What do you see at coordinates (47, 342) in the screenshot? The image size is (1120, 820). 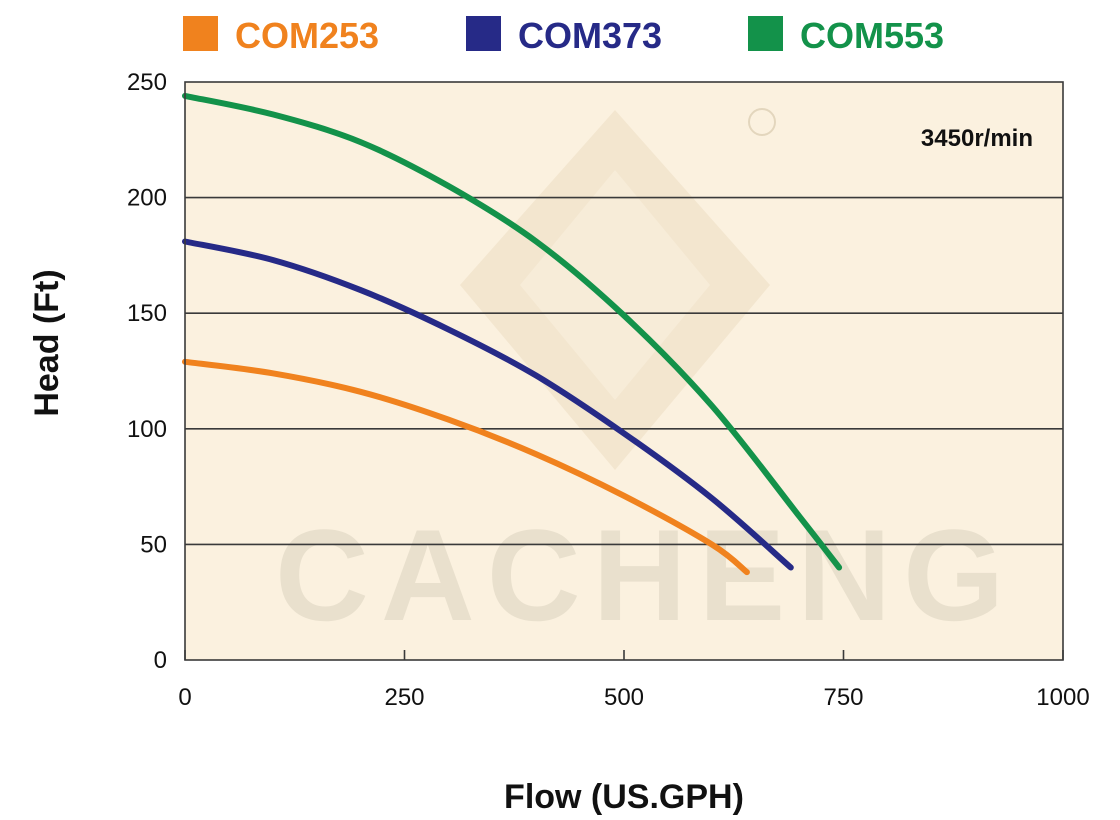 I see `y-axis-title: Head (Ft)` at bounding box center [47, 342].